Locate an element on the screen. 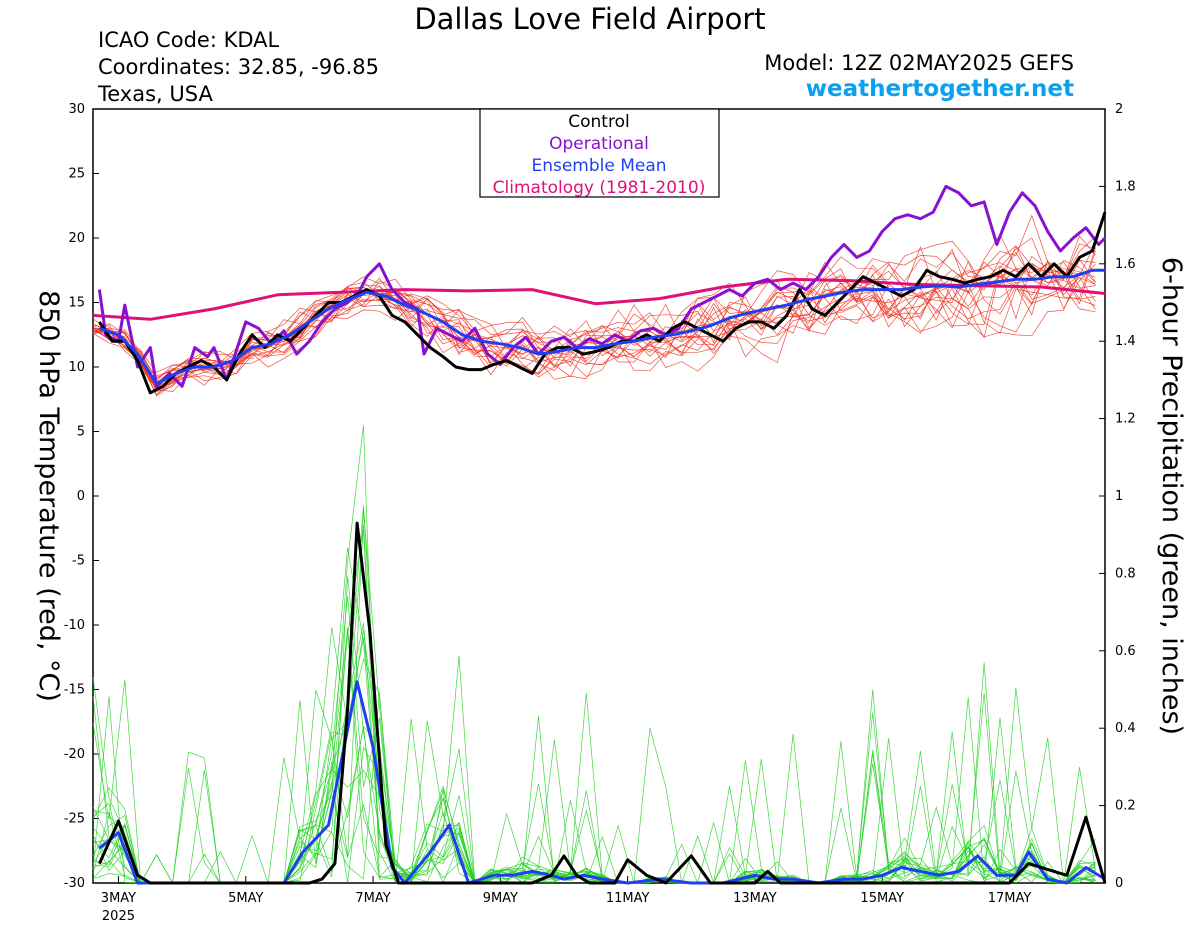  y-axis-label-left: 850 hPa Temperature (red, °C) is located at coordinates (48, 496).